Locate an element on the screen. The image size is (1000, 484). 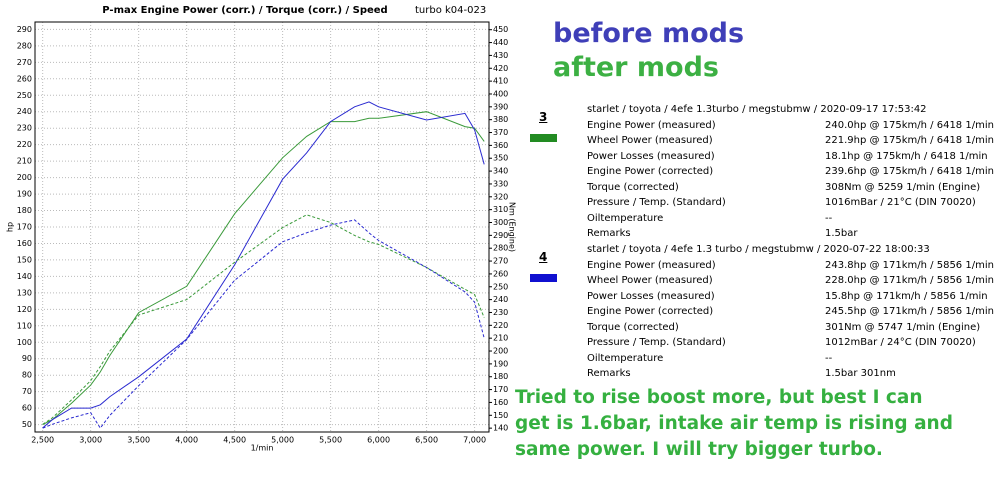
y2-tick-label: 320 is located at coordinates (500, 196).